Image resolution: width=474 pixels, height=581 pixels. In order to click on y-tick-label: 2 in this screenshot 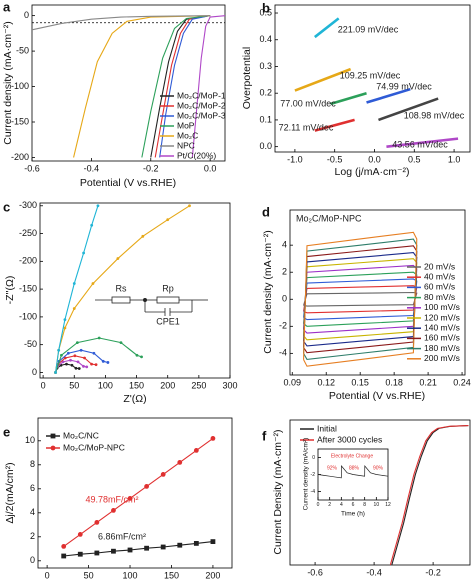, I will do `click(284, 272)`.